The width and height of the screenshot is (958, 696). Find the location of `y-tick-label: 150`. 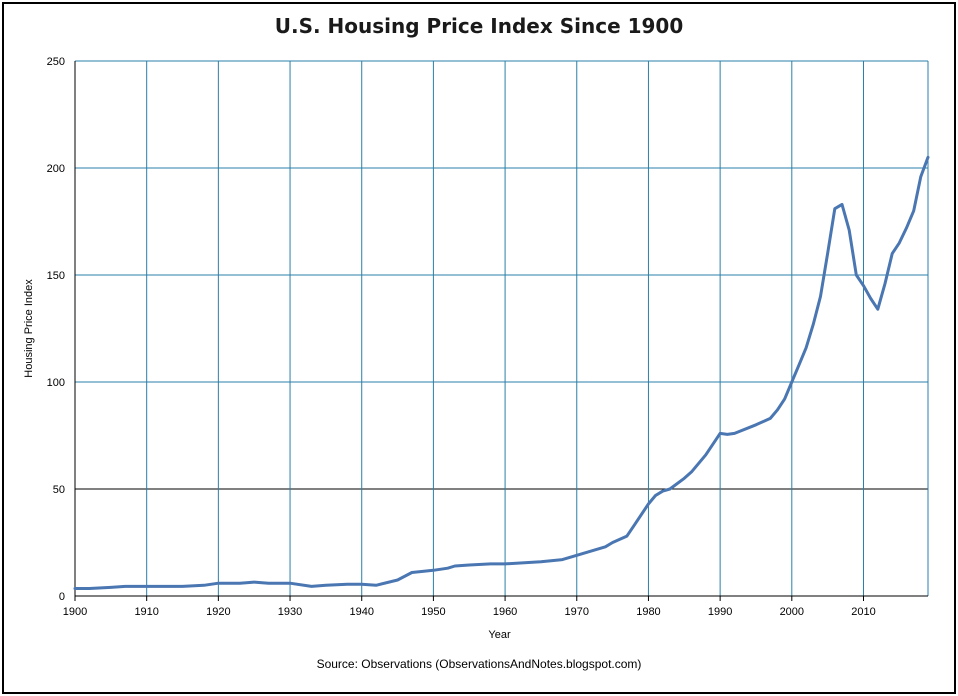

y-tick-label: 150 is located at coordinates (56, 276).